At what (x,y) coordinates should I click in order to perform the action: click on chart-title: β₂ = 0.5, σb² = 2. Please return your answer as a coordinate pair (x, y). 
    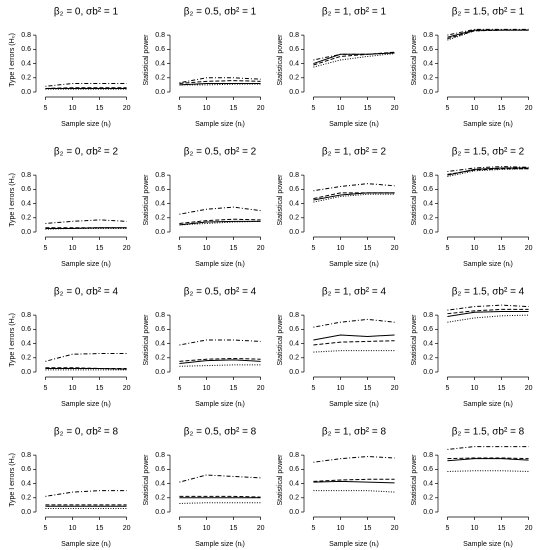
    Looking at the image, I should click on (220, 152).